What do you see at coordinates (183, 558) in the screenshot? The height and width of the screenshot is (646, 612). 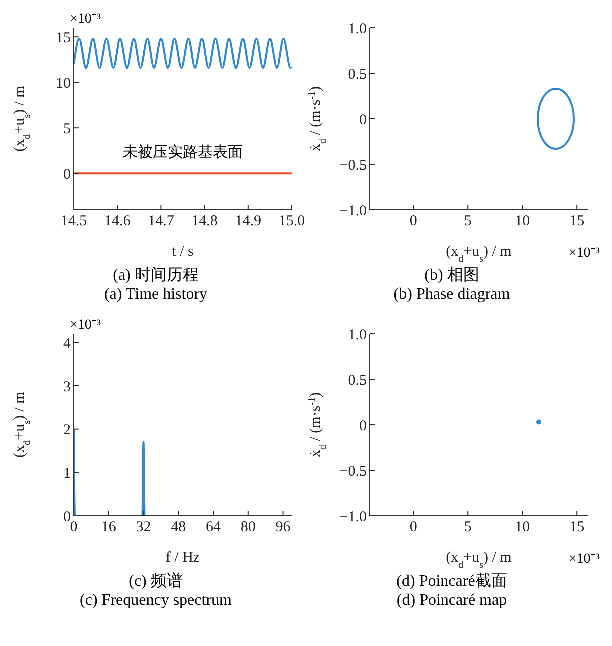 I see `x-axis-title: f / Hz` at bounding box center [183, 558].